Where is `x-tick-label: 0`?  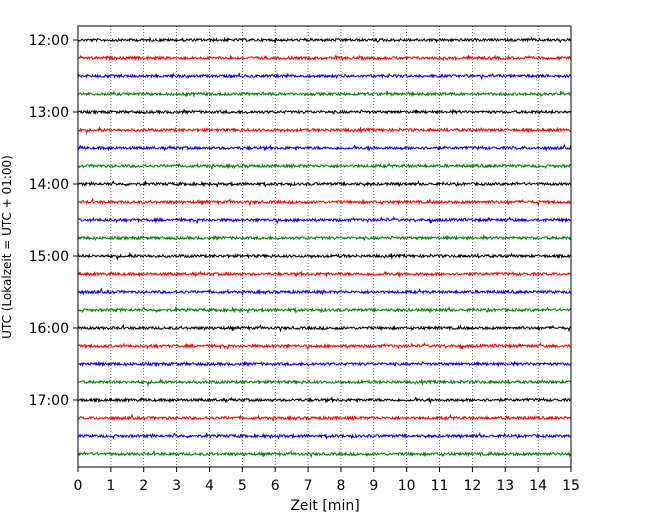 x-tick-label: 0 is located at coordinates (78, 486).